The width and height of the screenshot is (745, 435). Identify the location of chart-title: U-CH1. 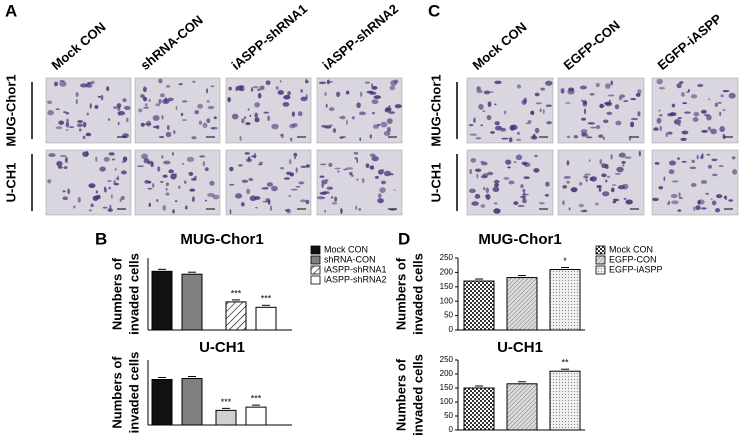
(520, 347).